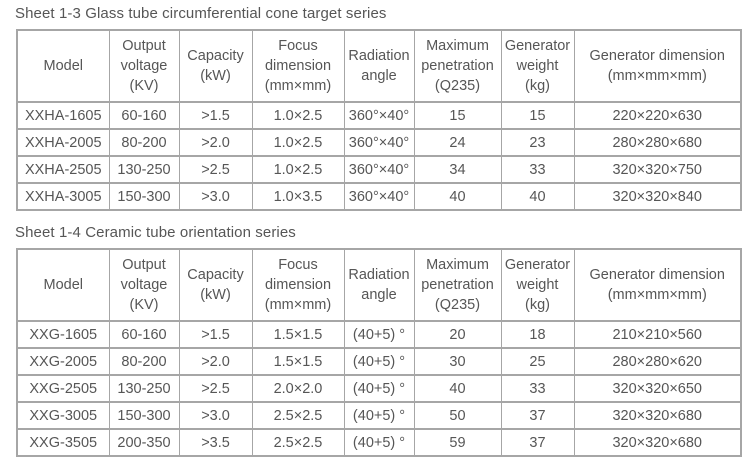  Describe the element at coordinates (657, 334) in the screenshot. I see `table-cell: 210×210×560` at that location.